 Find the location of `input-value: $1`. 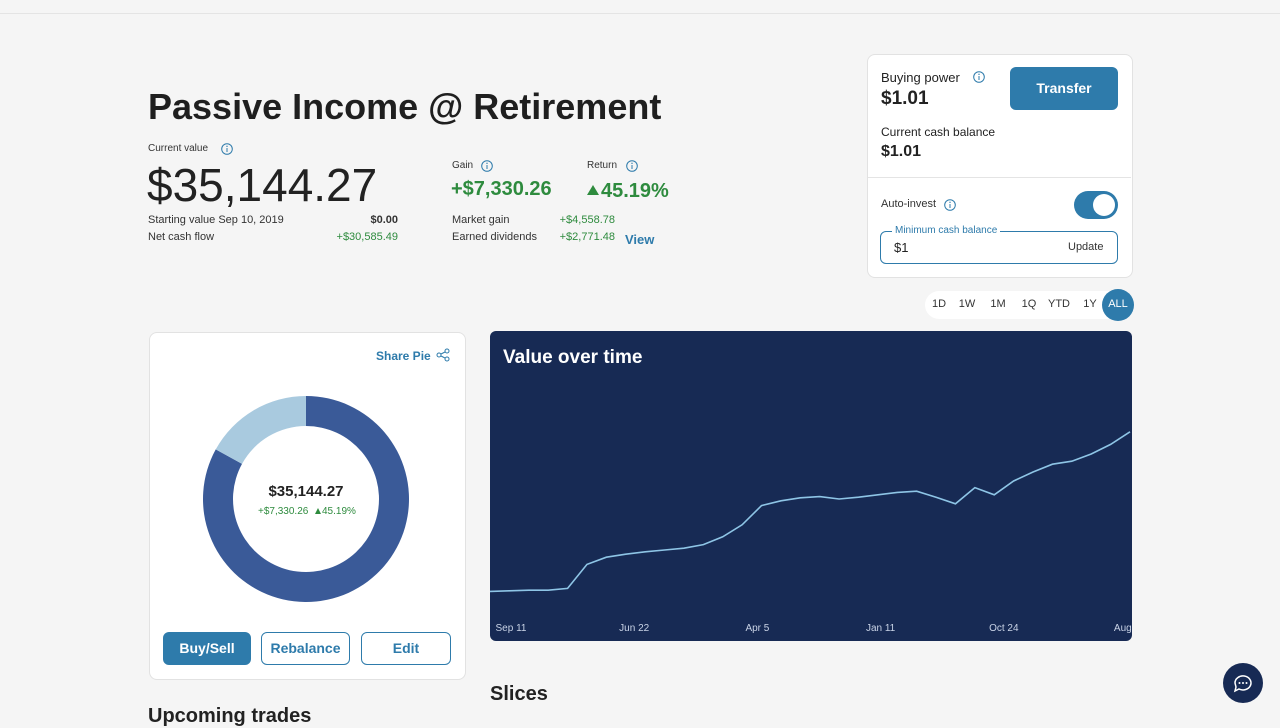

input-value: $1 is located at coordinates (901, 247).